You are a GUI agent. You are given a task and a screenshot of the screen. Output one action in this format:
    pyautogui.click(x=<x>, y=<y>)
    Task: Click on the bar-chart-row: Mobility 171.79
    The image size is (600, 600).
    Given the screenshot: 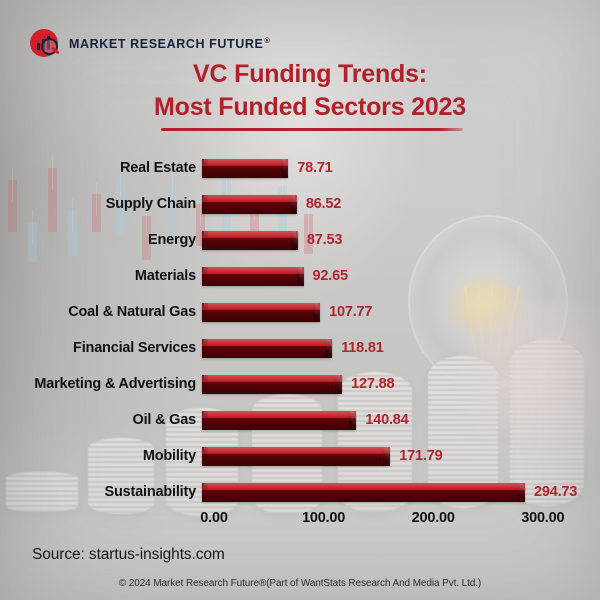 What is the action you would take?
    pyautogui.click(x=300, y=456)
    